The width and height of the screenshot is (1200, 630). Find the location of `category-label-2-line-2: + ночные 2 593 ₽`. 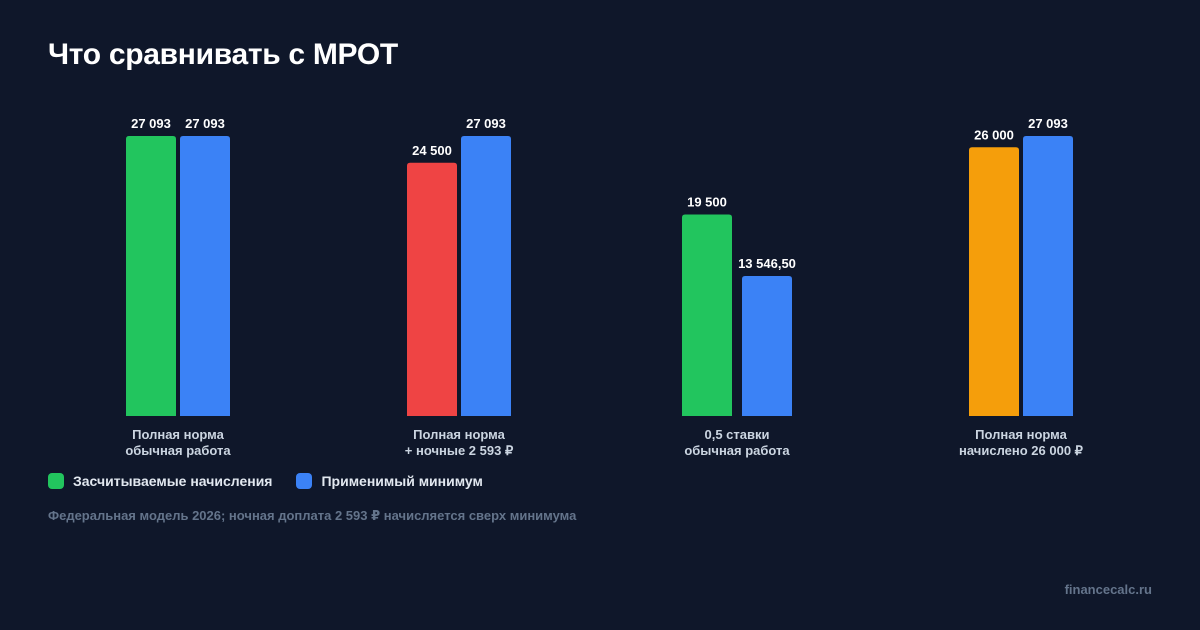

category-label-2-line-2: + ночные 2 593 ₽ is located at coordinates (459, 450).